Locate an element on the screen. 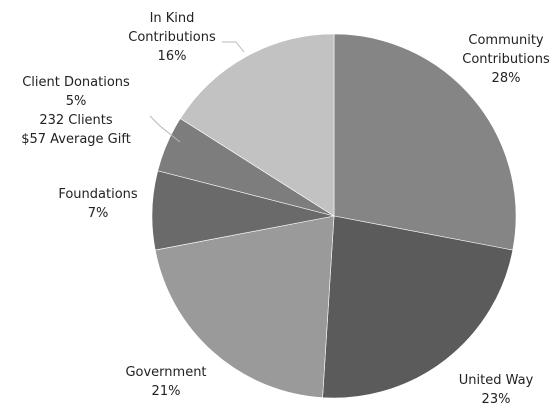 The width and height of the screenshot is (555, 410). label-foundations-line-1: 7% is located at coordinates (98, 213).